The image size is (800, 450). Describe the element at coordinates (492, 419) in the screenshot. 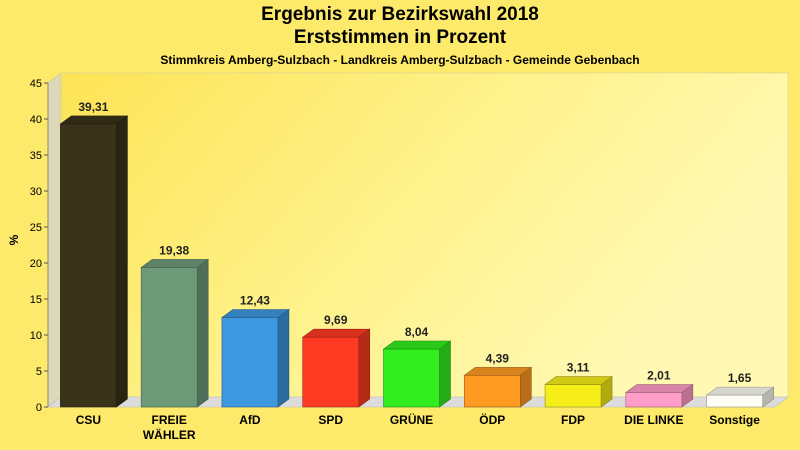

I see `x-tick-label: ÖDP` at that location.